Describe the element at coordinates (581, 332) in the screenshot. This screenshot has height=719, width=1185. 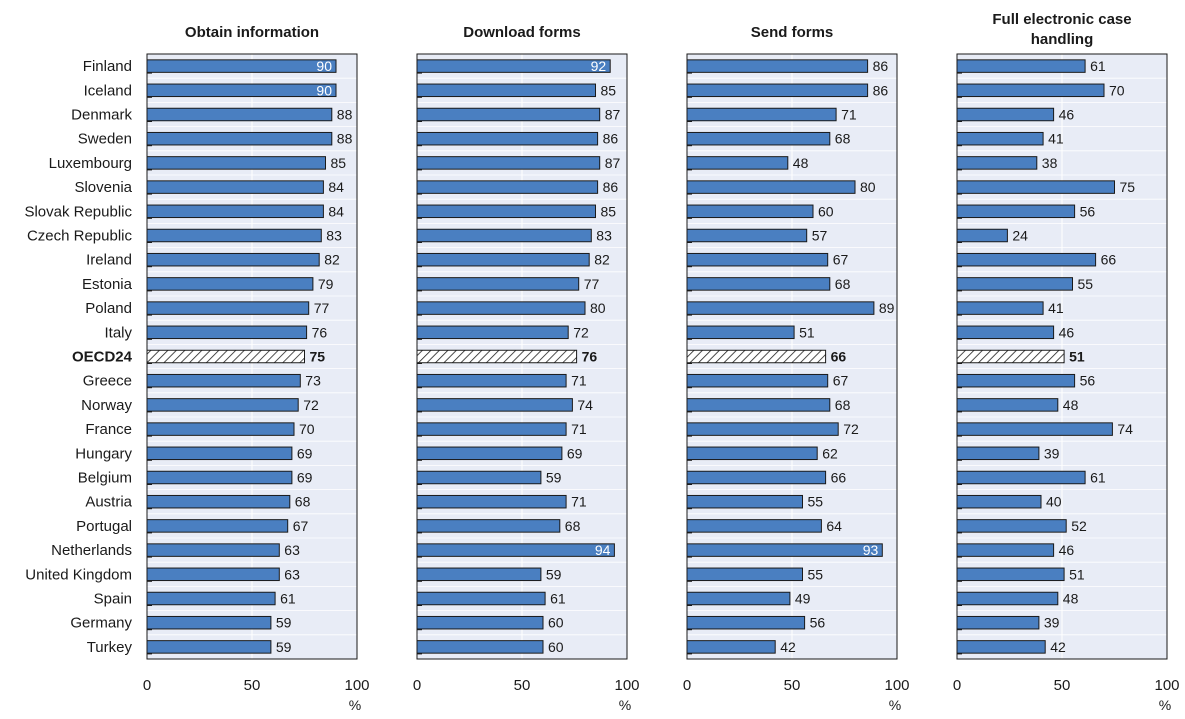
I see `data-label: 72` at that location.